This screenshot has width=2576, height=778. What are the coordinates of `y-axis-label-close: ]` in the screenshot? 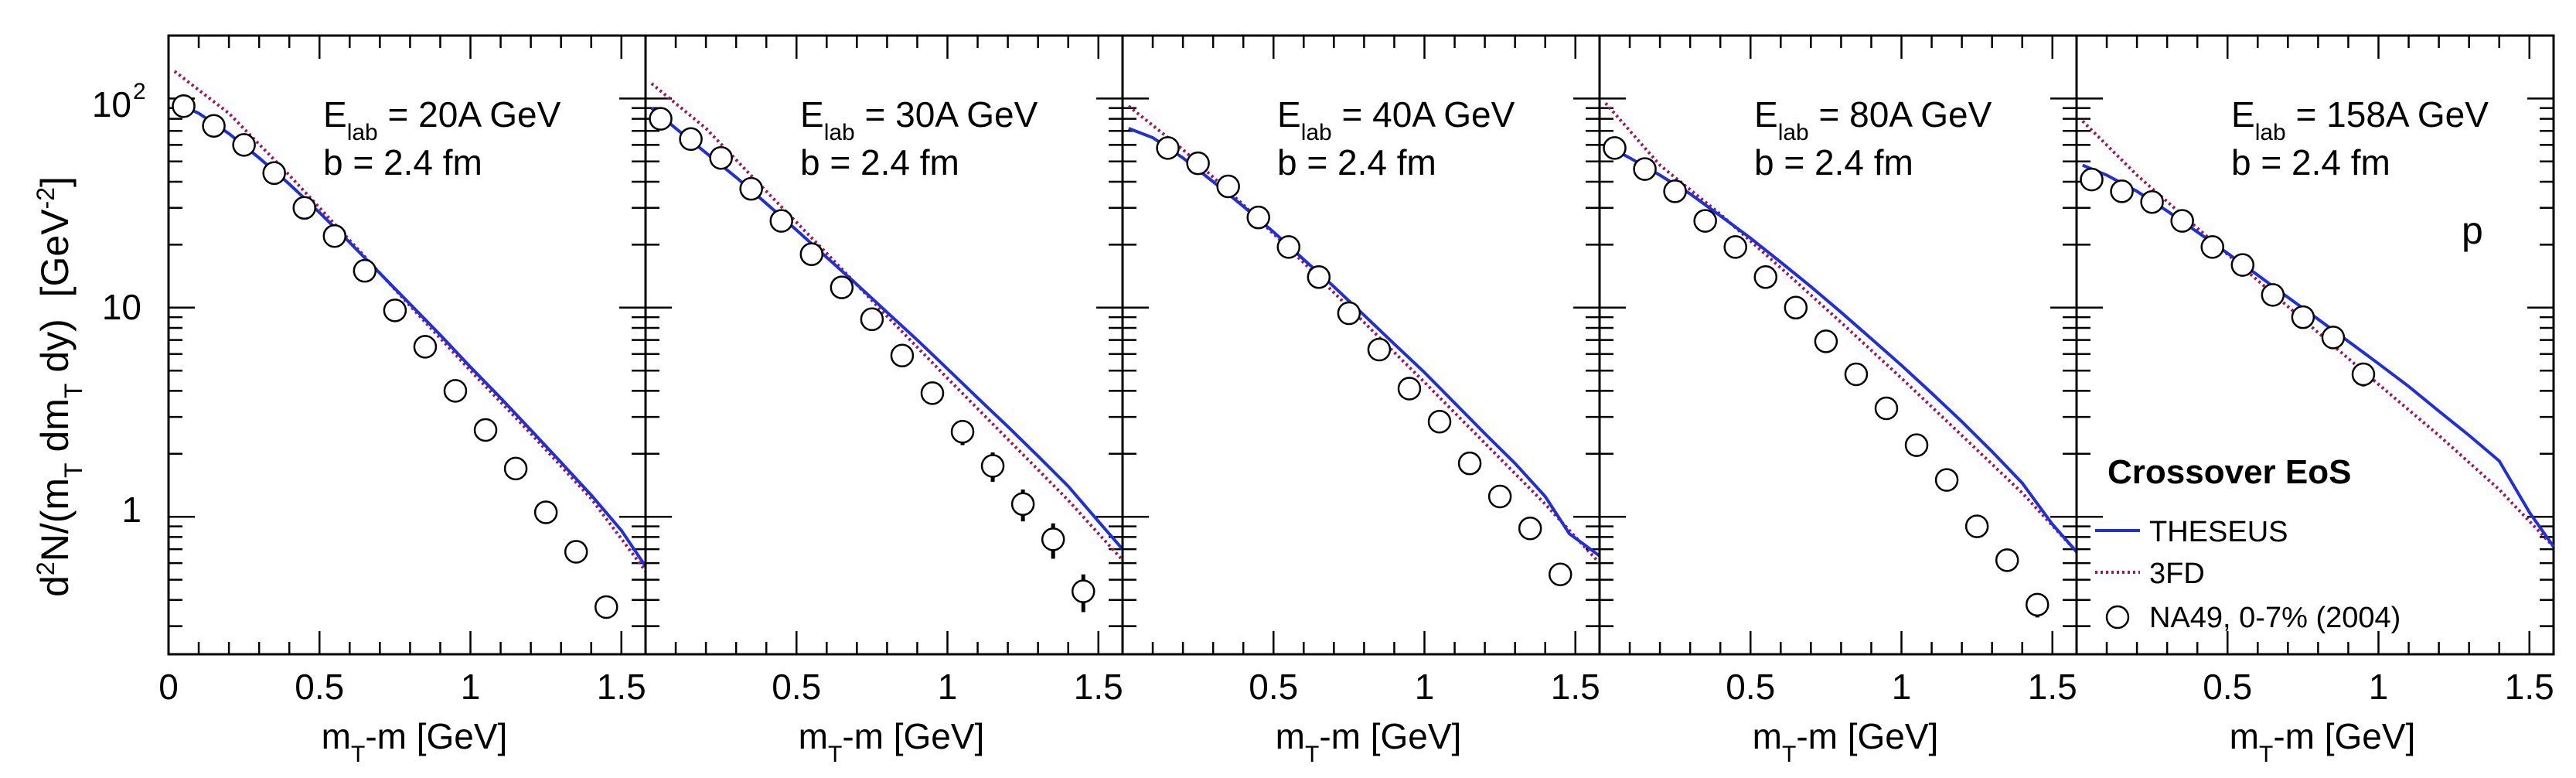 It's located at (55, 181).